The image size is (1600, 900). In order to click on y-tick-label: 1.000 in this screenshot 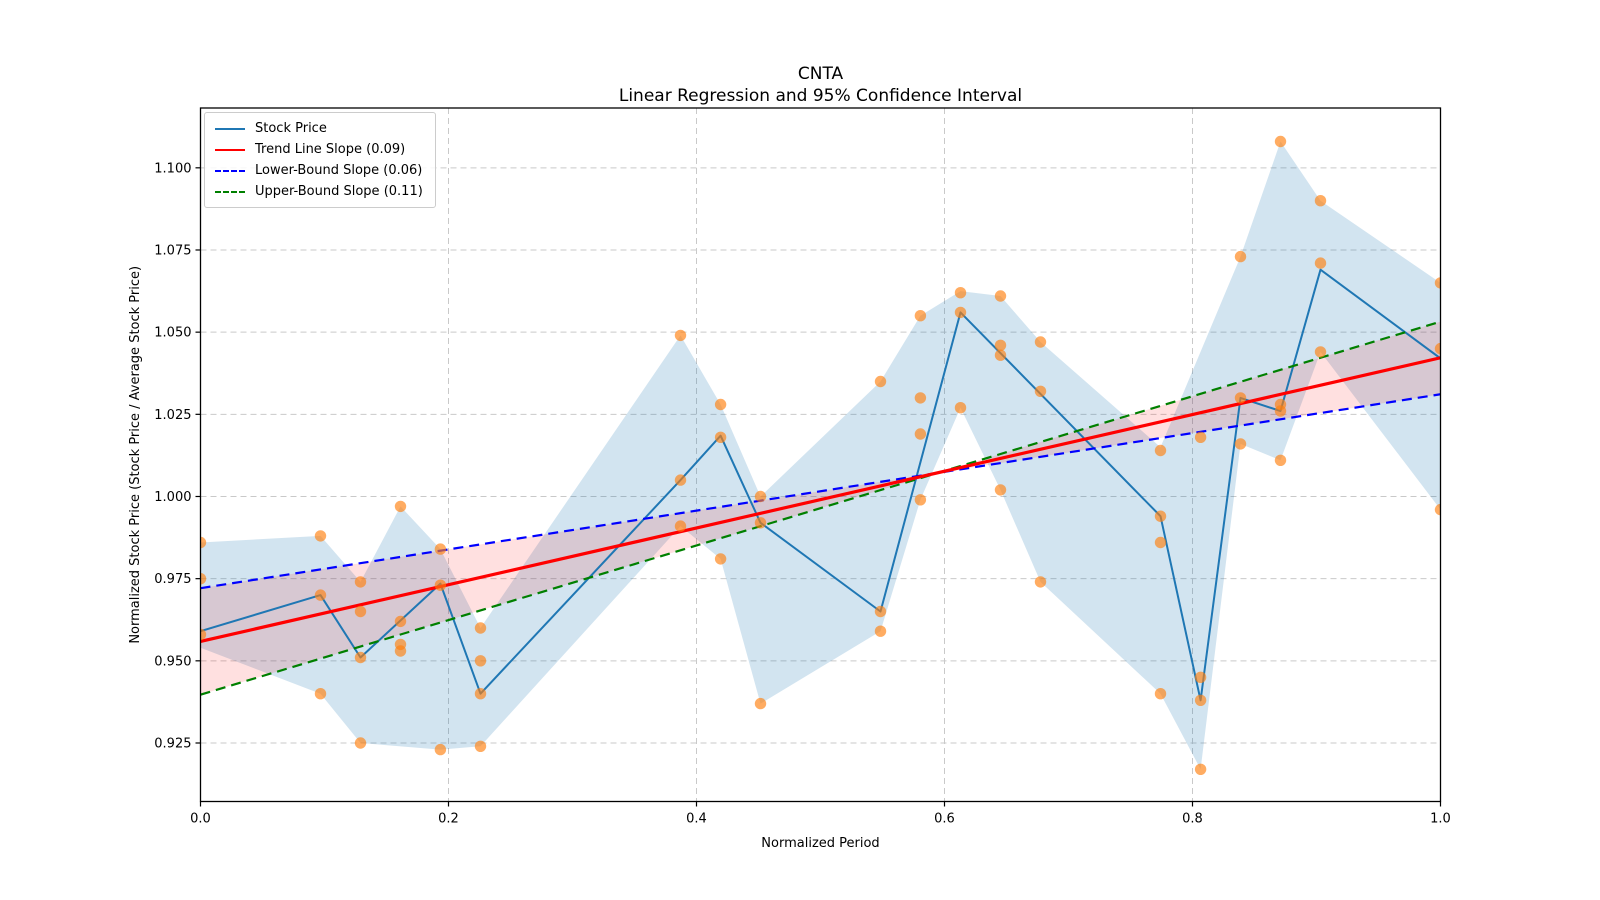, I will do `click(172, 497)`.